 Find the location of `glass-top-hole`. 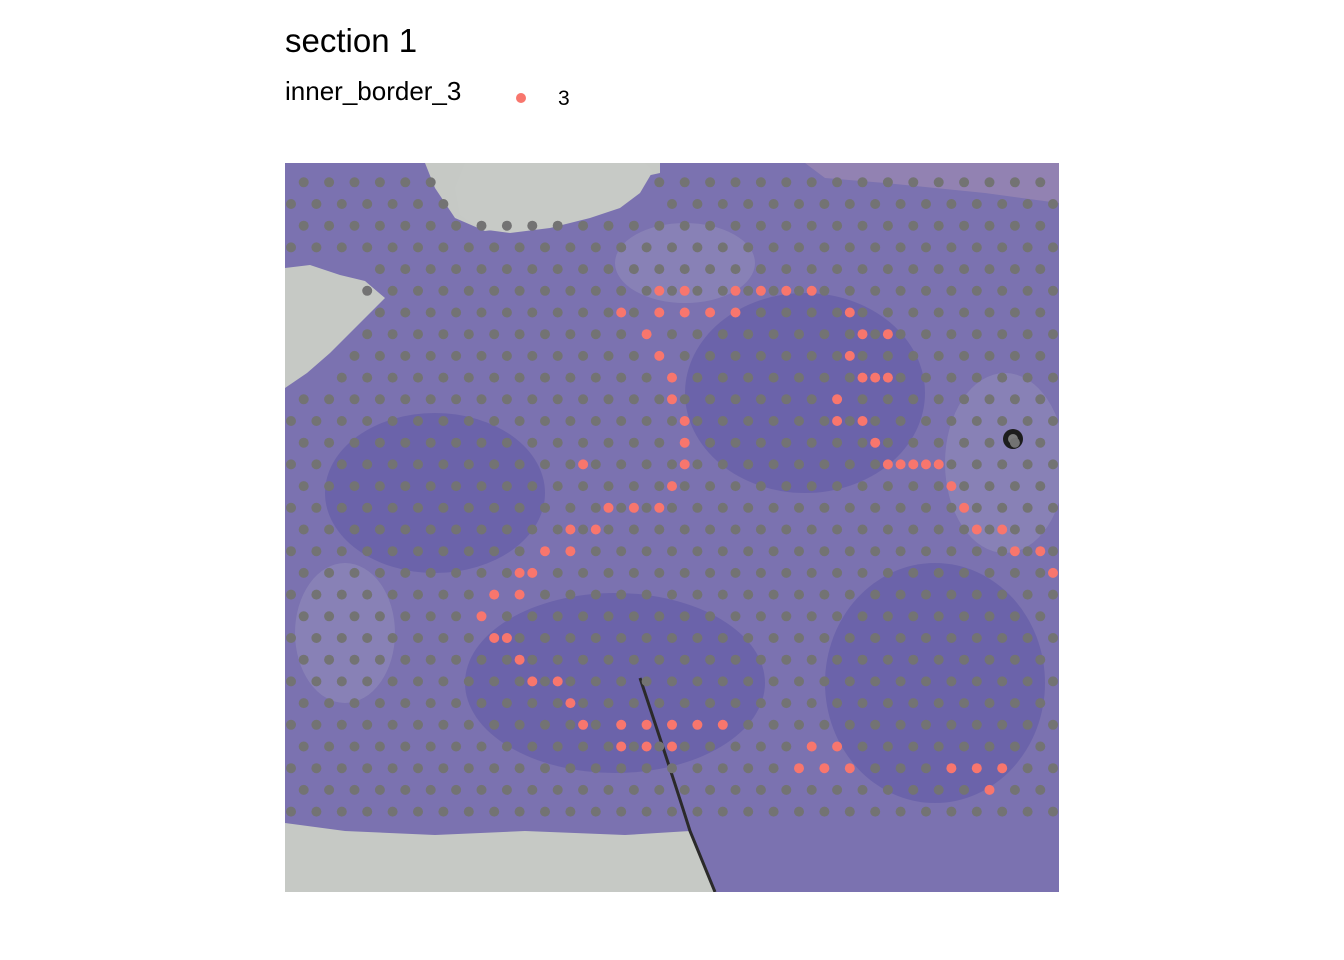

glass-top-hole is located at coordinates (554, 198).